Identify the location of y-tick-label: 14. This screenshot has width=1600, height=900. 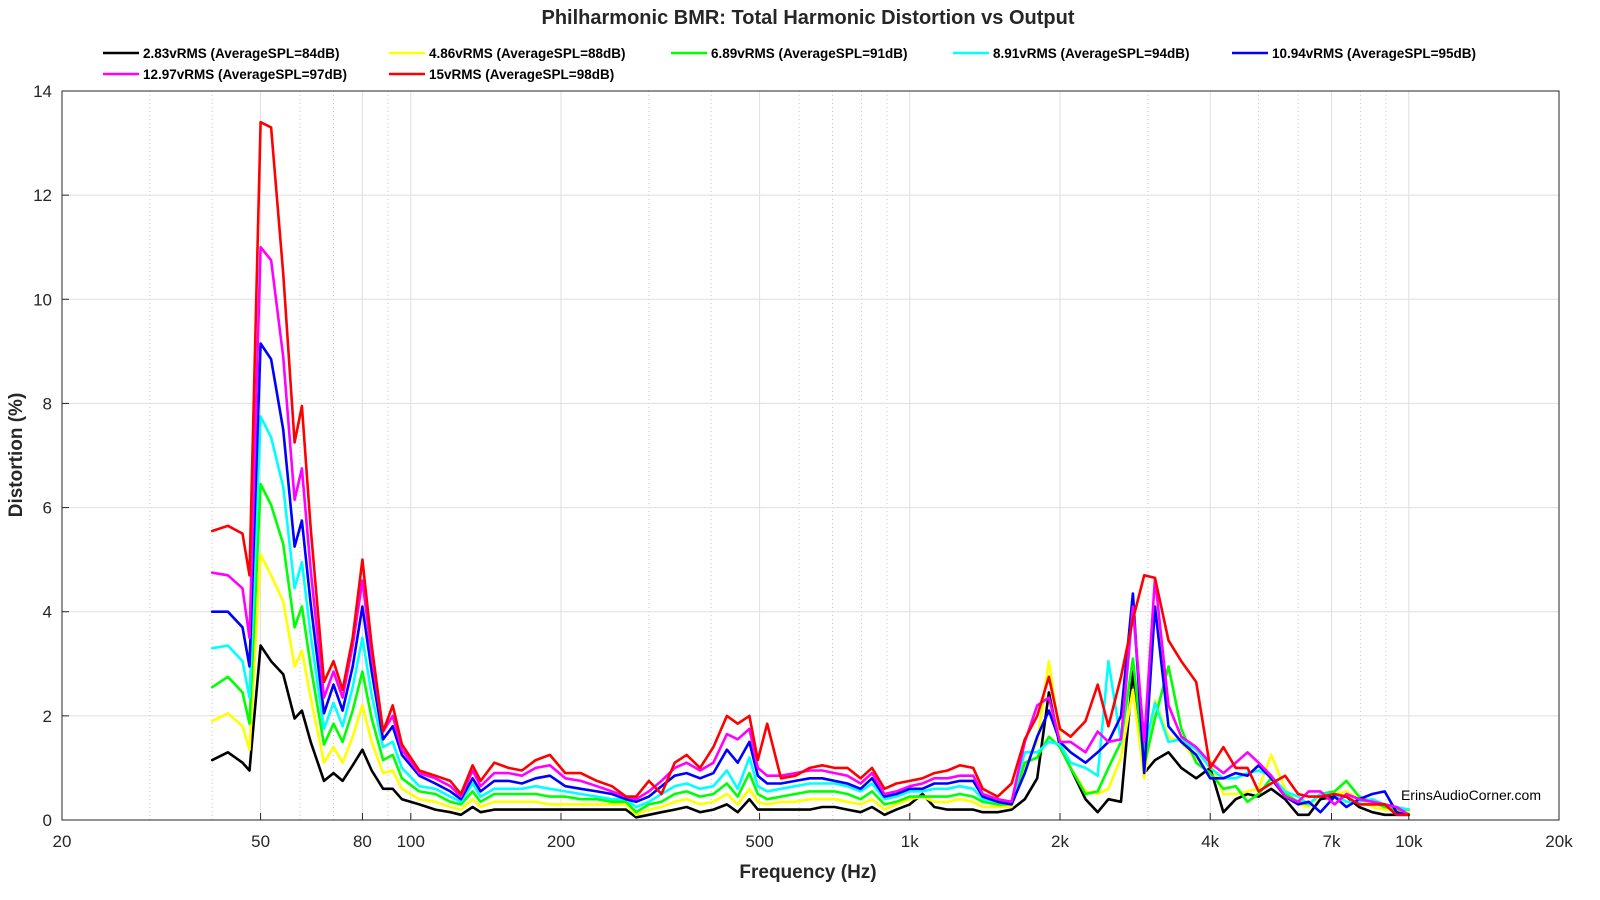
(42, 91).